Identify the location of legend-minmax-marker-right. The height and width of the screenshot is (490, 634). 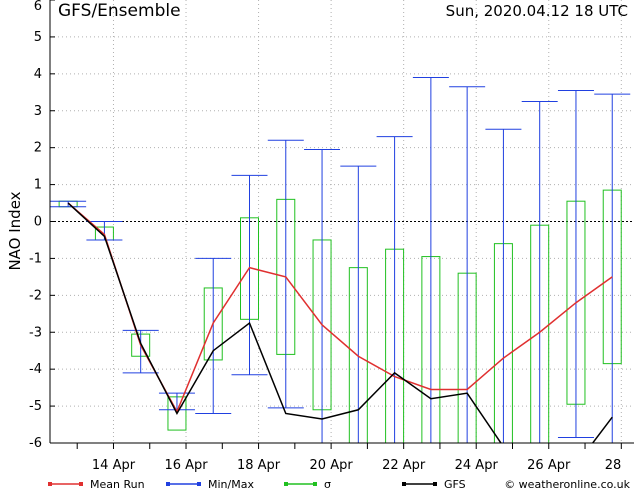
(199, 484).